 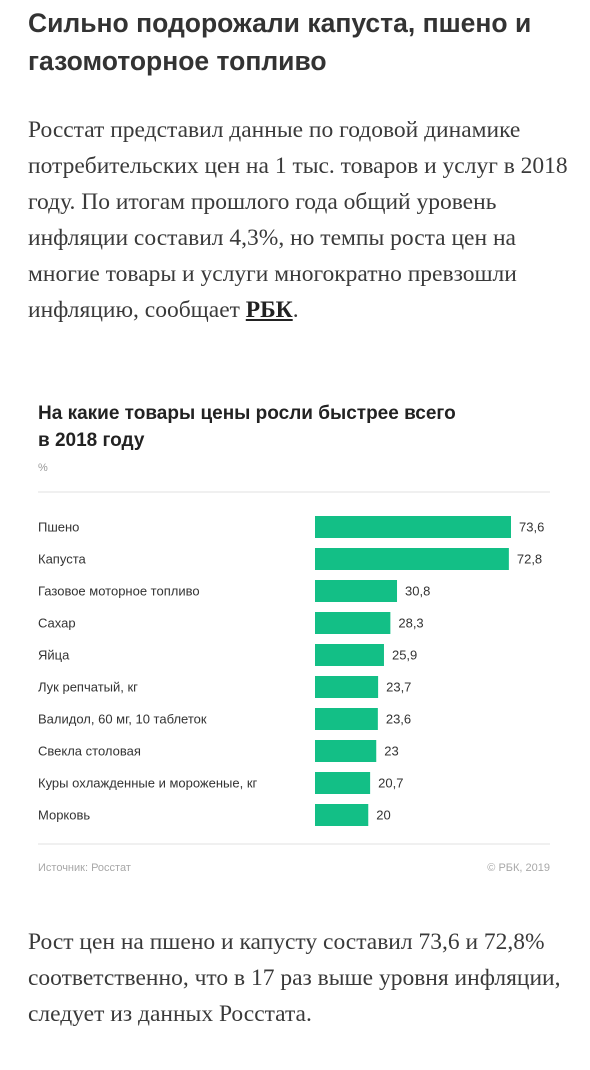 I want to click on category-label: Свекла столовая, so click(x=89, y=751).